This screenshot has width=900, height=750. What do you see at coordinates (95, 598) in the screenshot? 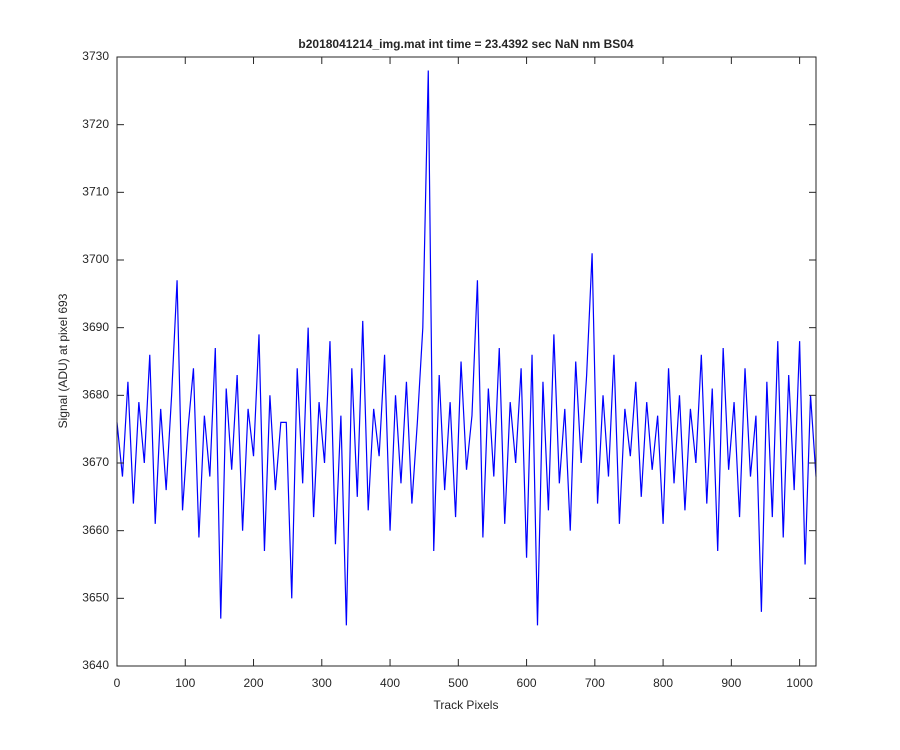
I see `y-tick-label: 3650` at bounding box center [95, 598].